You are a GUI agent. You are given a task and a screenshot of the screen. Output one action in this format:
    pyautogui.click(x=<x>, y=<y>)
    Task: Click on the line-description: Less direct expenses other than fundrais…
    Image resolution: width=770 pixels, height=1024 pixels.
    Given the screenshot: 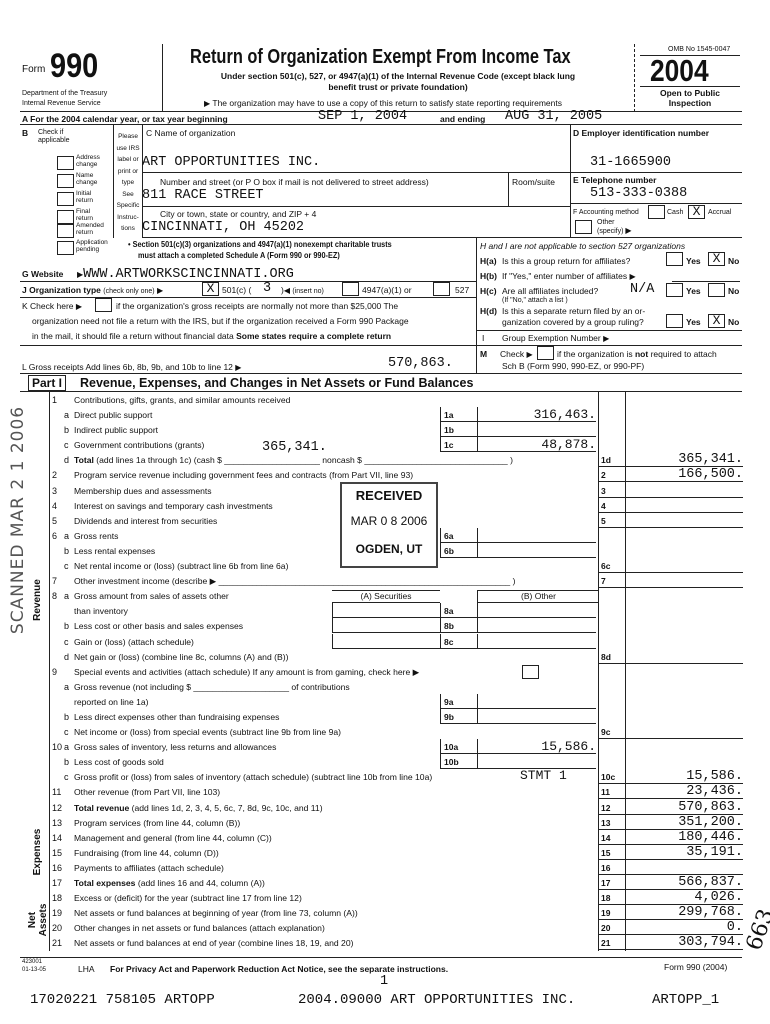 What is the action you would take?
    pyautogui.click(x=176, y=717)
    